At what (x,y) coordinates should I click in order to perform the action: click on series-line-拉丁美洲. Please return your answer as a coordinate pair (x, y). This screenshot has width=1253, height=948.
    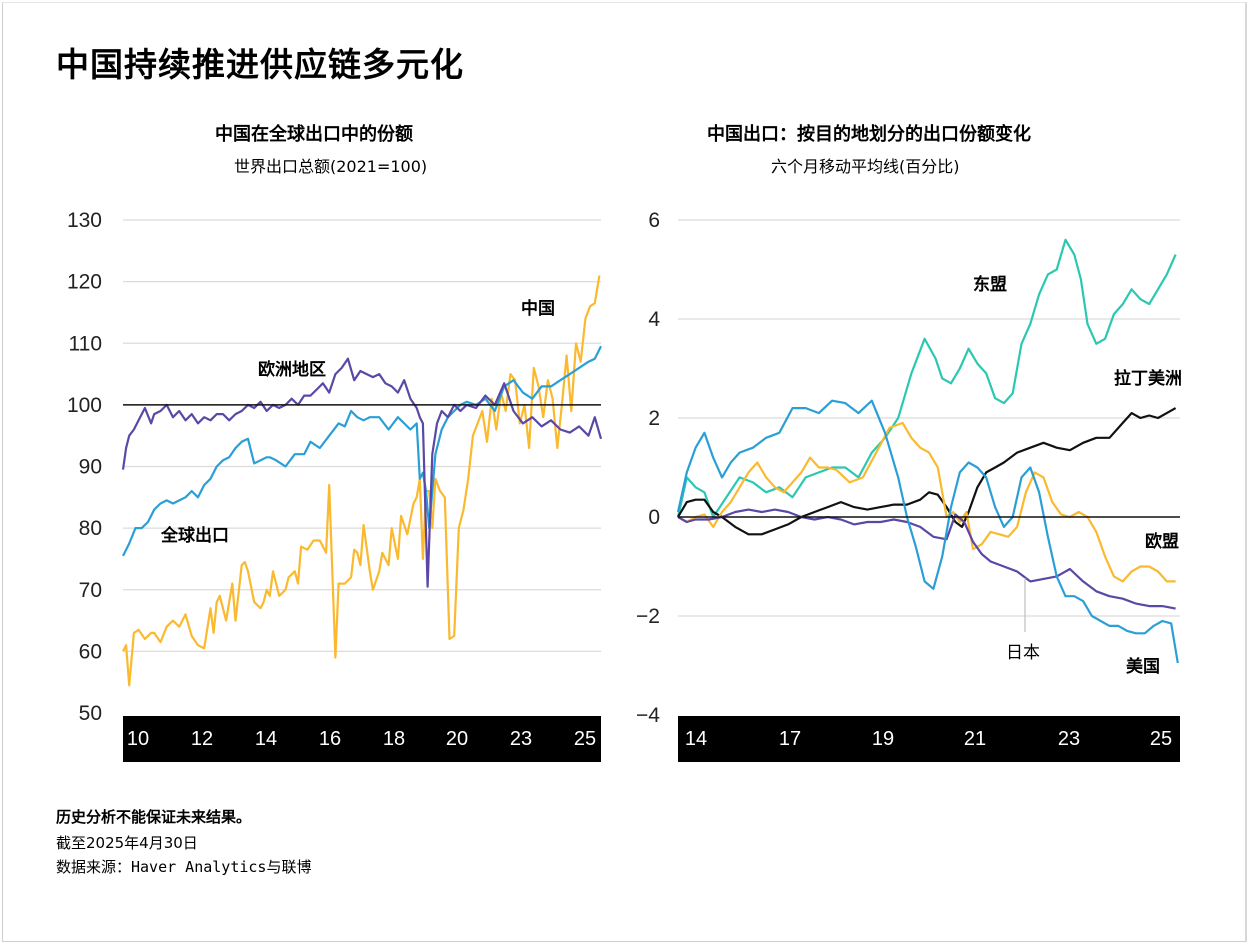
    Looking at the image, I should click on (927, 471).